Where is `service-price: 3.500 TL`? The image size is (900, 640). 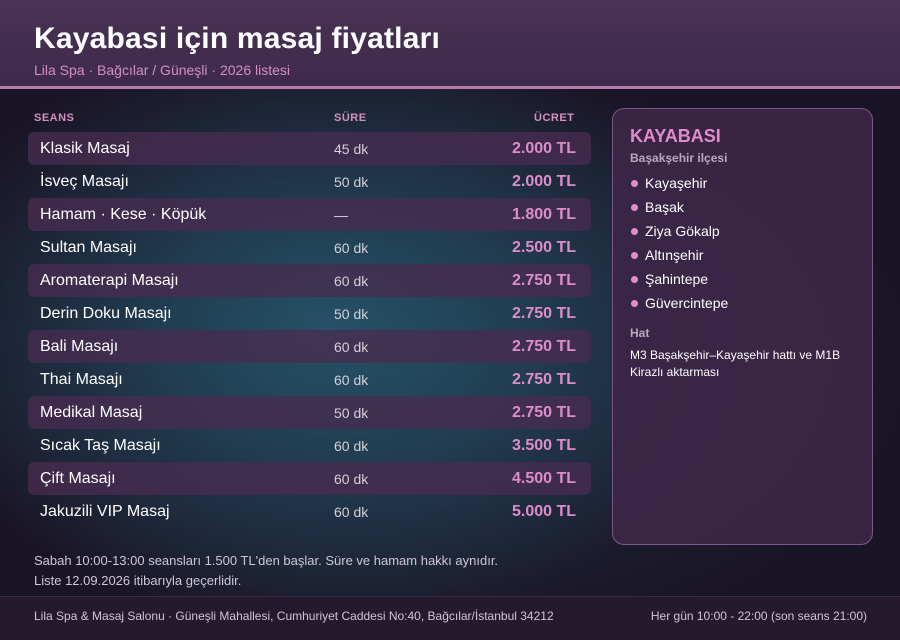
service-price: 3.500 TL is located at coordinates (543, 445).